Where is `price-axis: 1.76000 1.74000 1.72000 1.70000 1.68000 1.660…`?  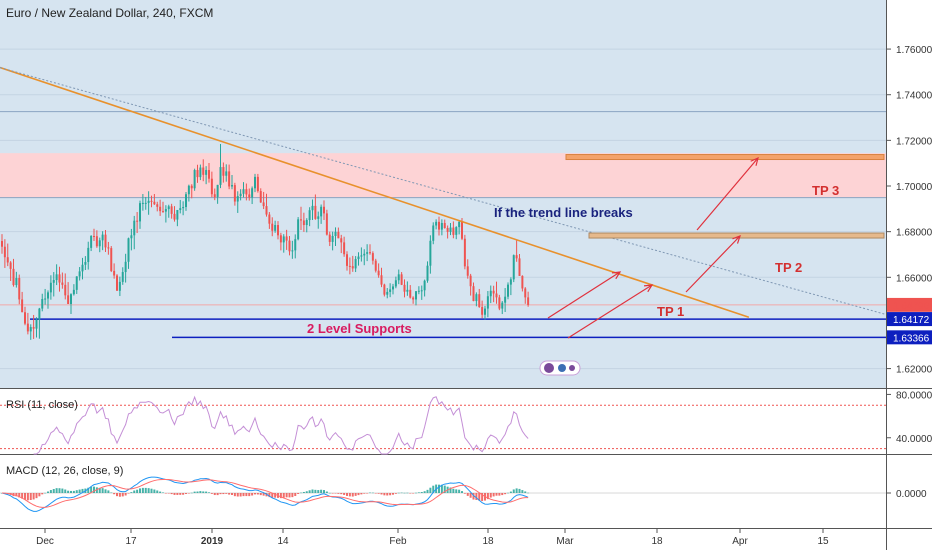
price-axis: 1.76000 1.74000 1.72000 1.70000 1.68000 1.660… is located at coordinates (909, 210).